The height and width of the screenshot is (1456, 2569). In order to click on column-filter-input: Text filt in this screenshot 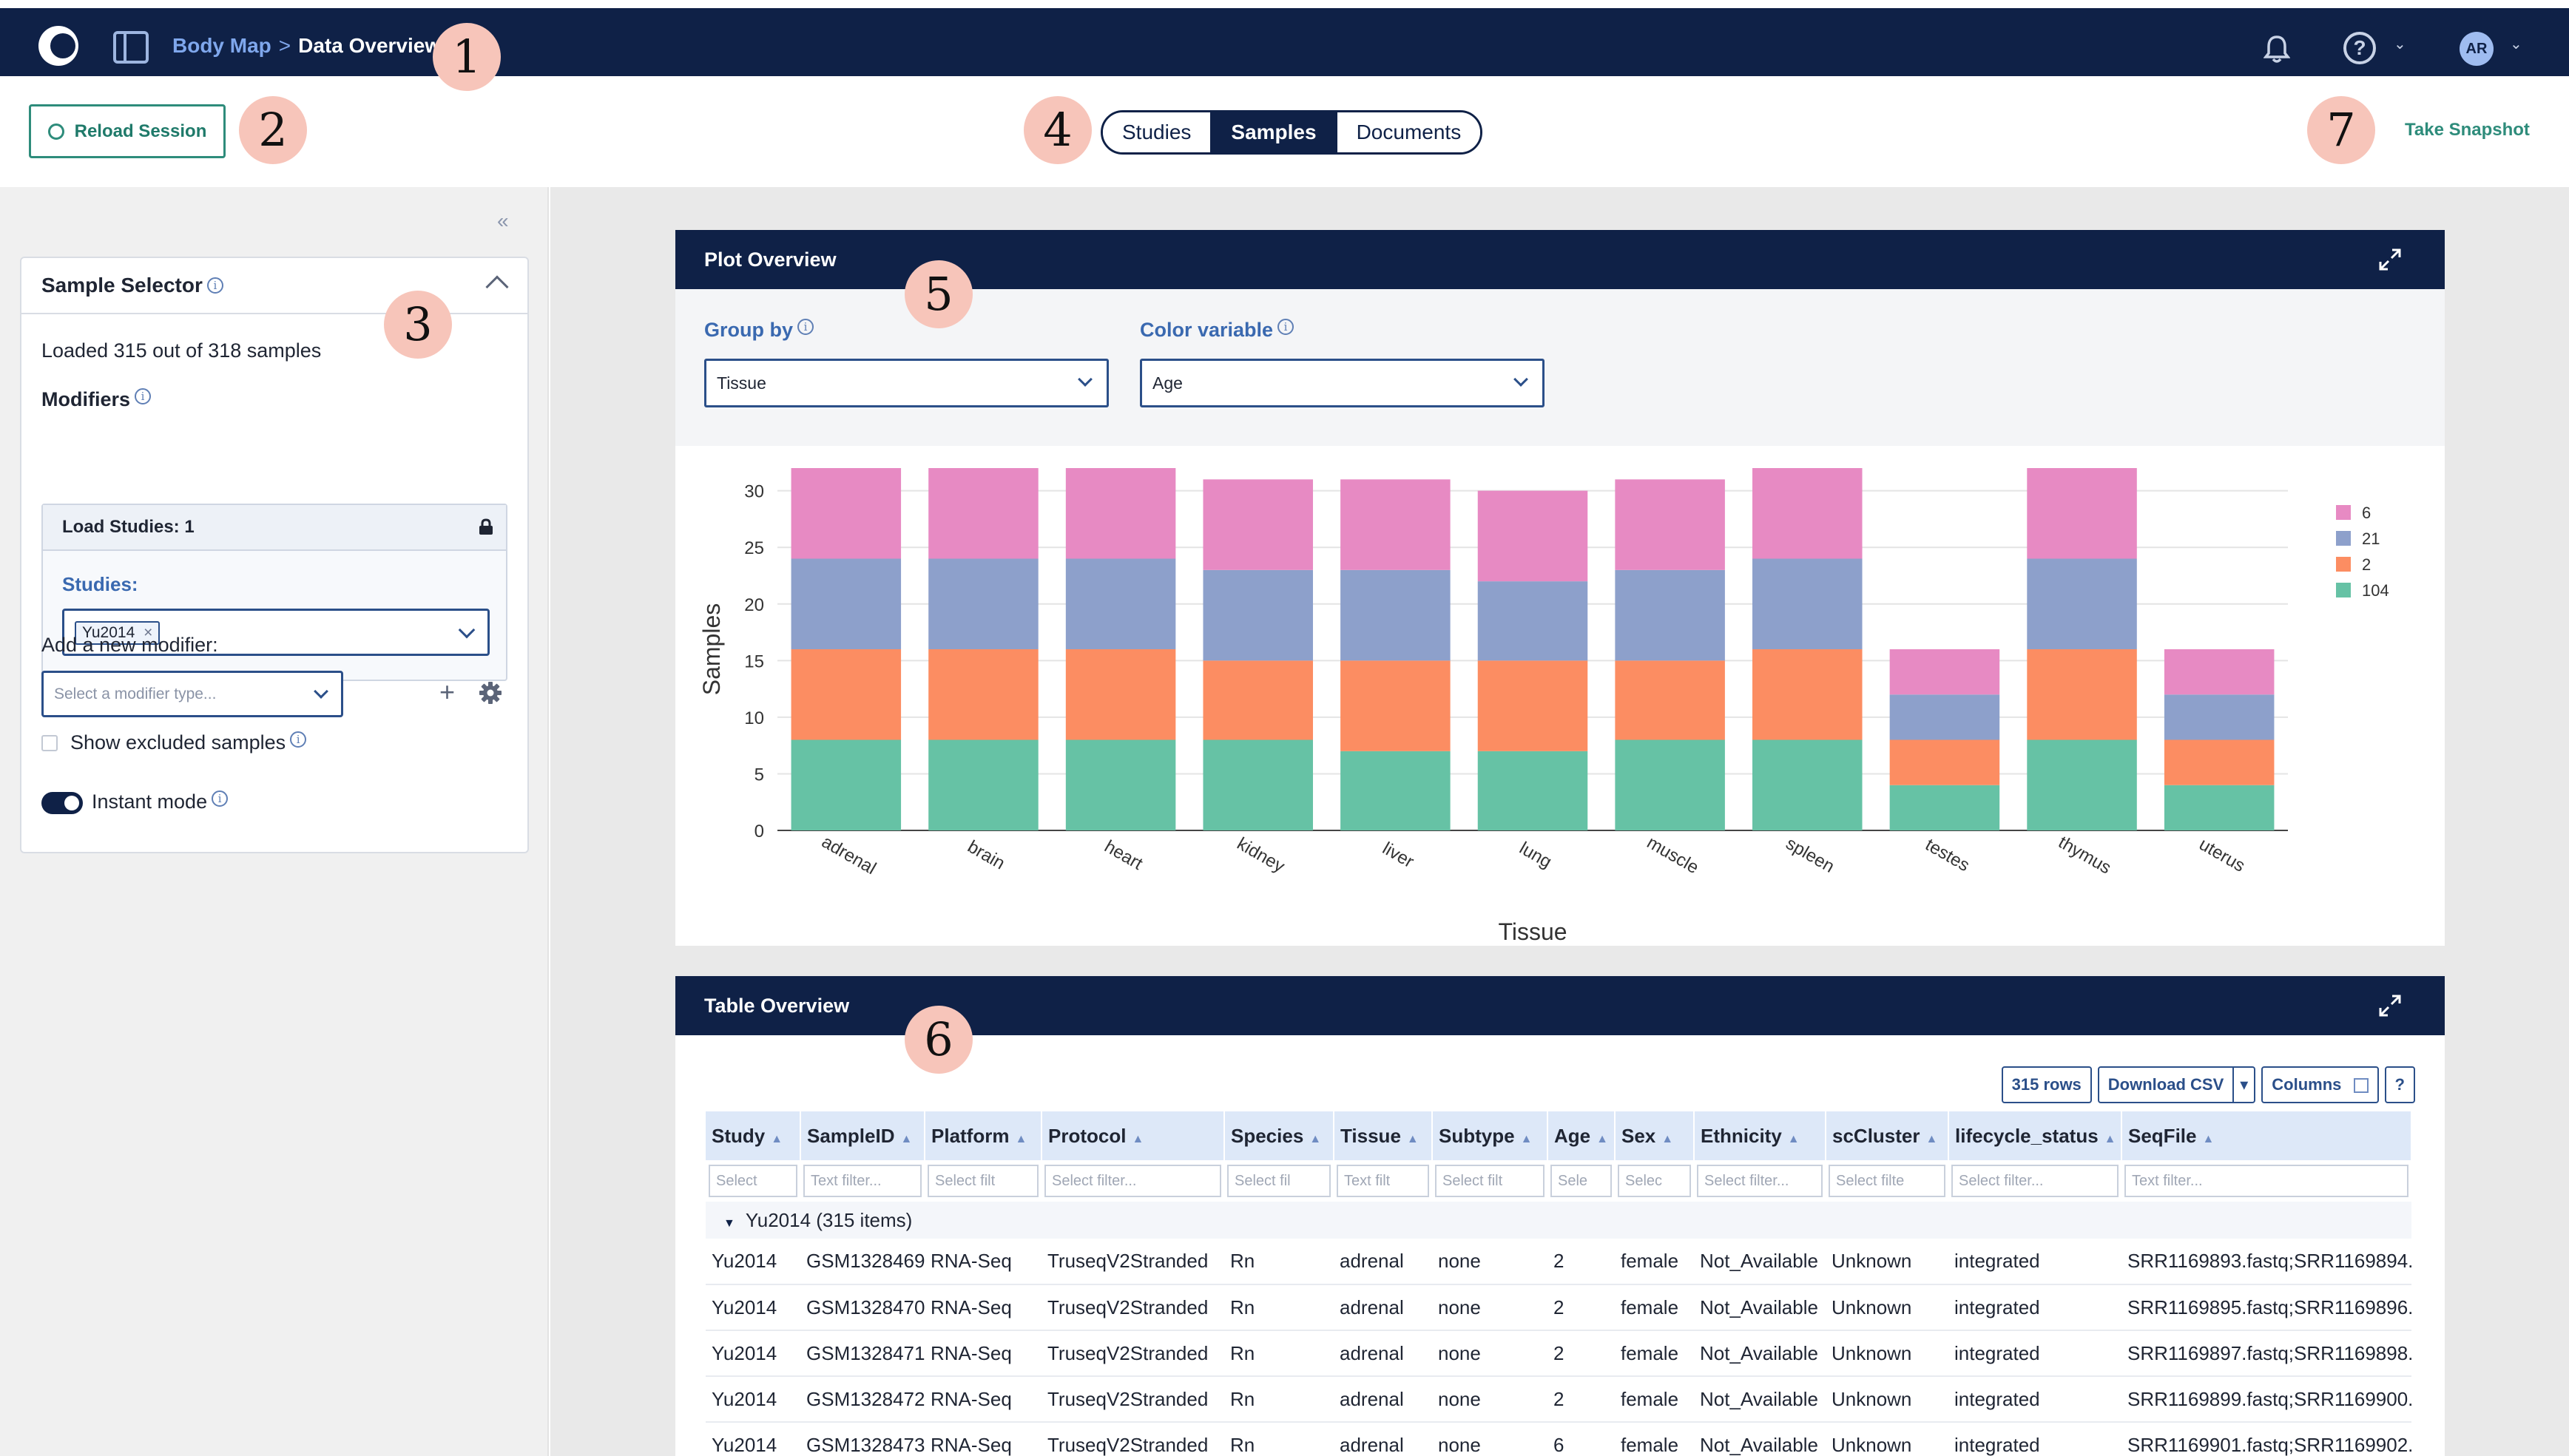, I will do `click(1383, 1181)`.